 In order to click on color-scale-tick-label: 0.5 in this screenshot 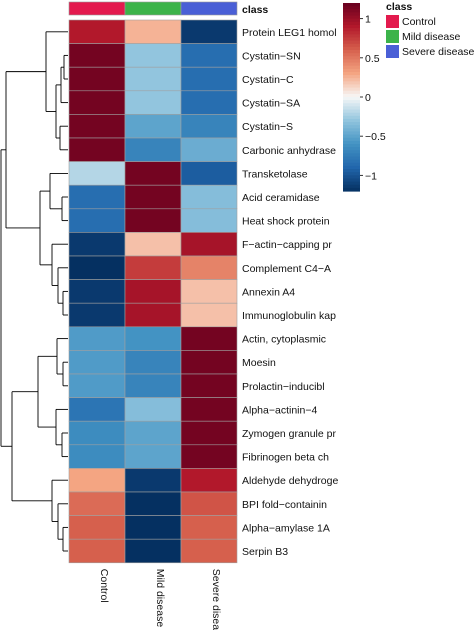, I will do `click(372, 59)`.